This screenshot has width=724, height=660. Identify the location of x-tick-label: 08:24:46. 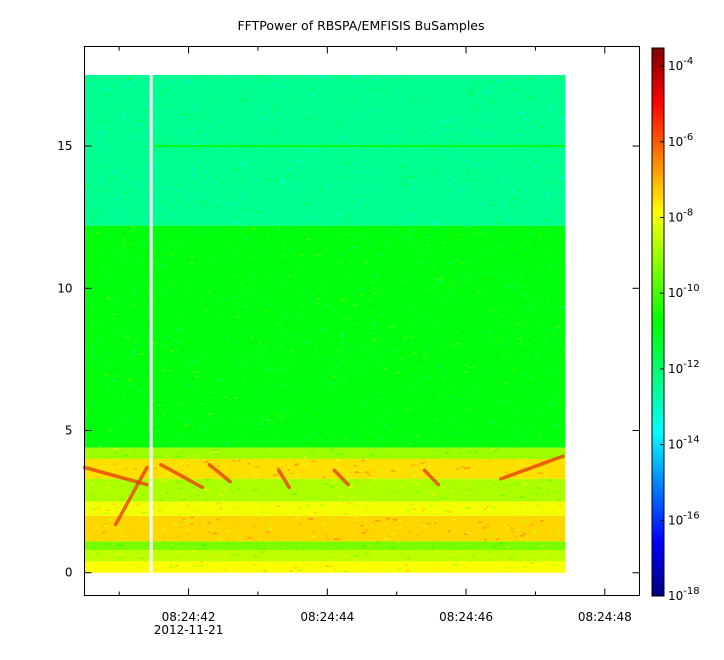
(466, 617).